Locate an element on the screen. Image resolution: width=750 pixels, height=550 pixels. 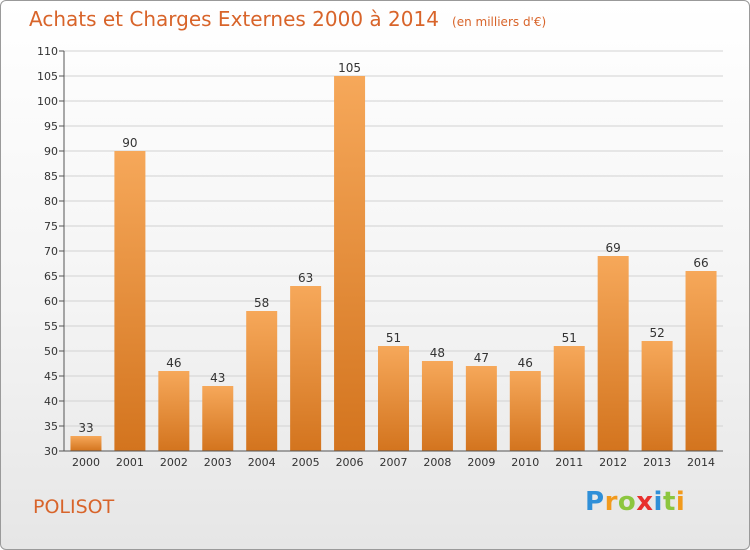
y-tick-label: 90 is located at coordinates (51, 151).